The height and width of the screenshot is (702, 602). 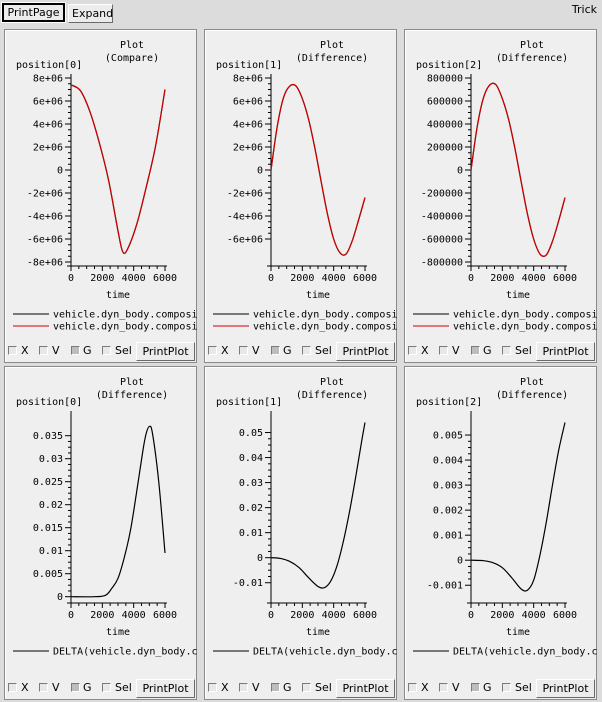 I want to click on y-axis-label: position[1], so click(x=249, y=65).